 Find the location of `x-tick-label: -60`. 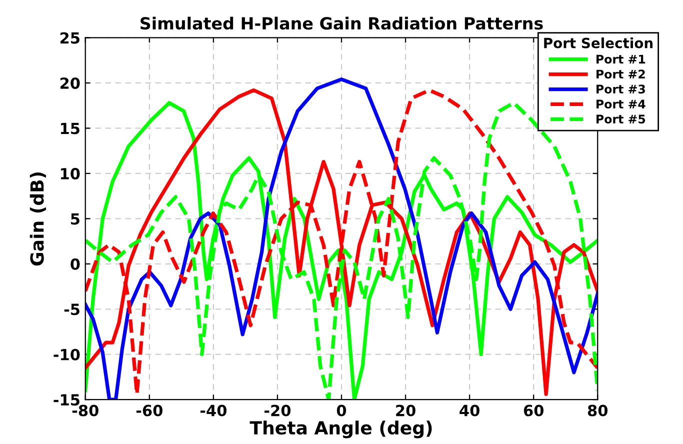

x-tick-label: -60 is located at coordinates (149, 410).